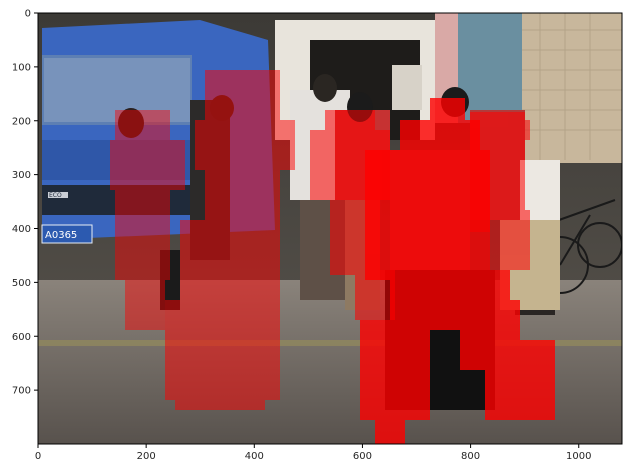  I want to click on truck-badge-text: ECO, so click(55, 195).